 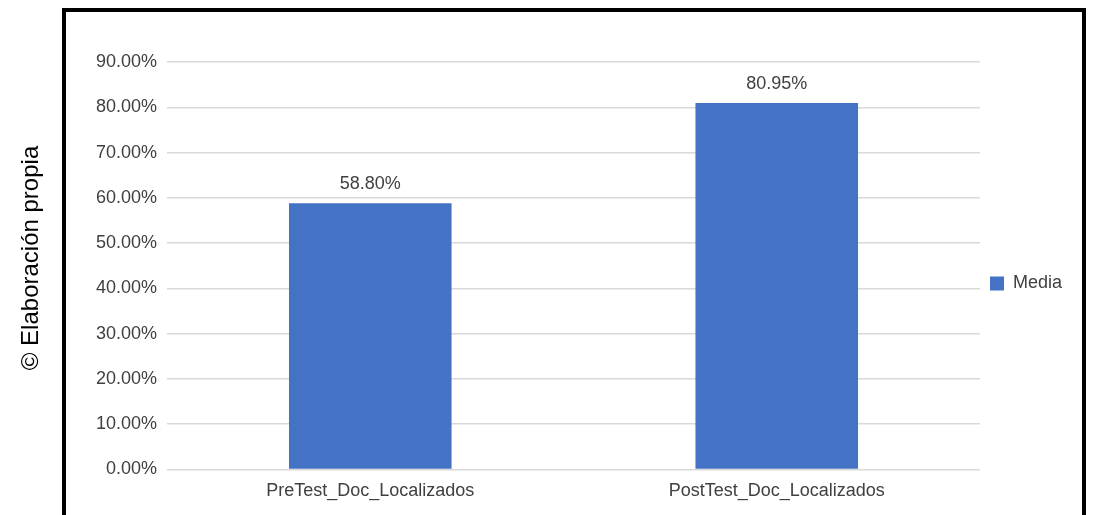 What do you see at coordinates (126, 332) in the screenshot?
I see `y-tick-label: 30.00%` at bounding box center [126, 332].